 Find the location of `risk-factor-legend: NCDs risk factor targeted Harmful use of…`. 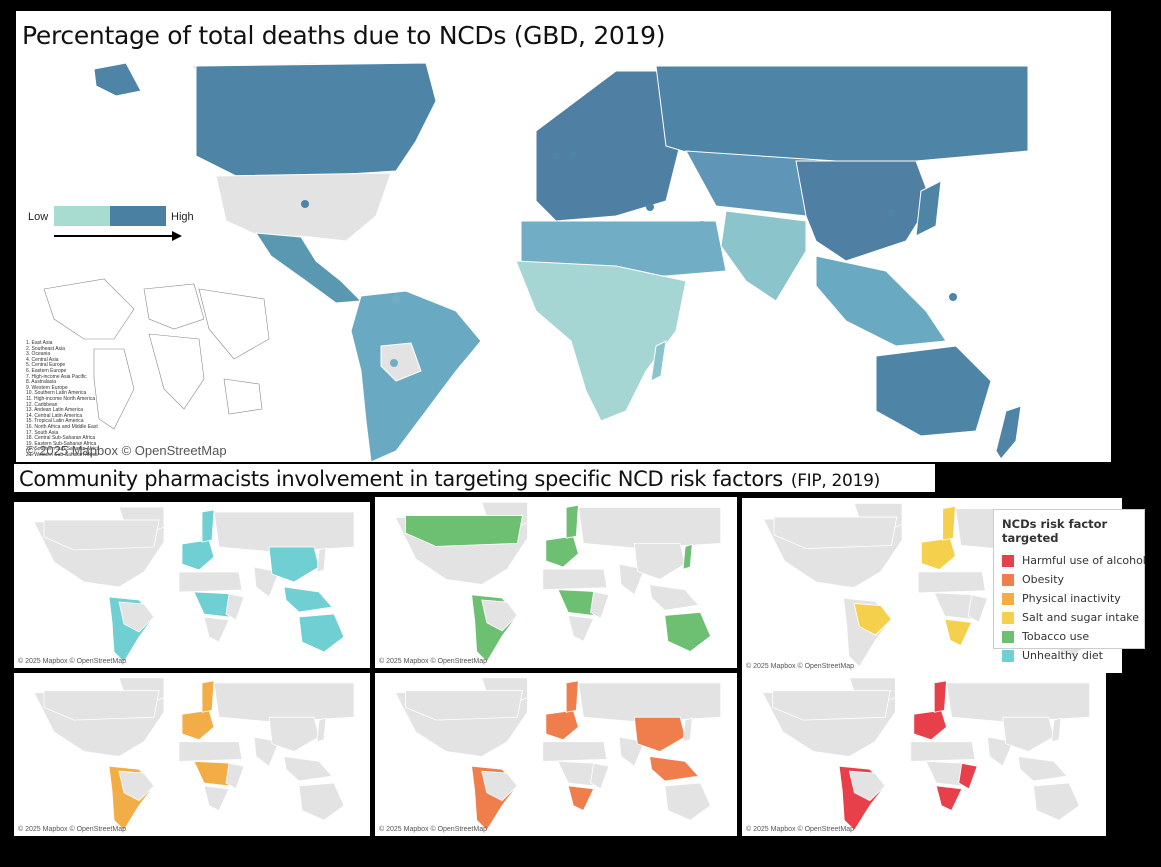

risk-factor-legend: NCDs risk factor targeted Harmful use of… is located at coordinates (1069, 585).